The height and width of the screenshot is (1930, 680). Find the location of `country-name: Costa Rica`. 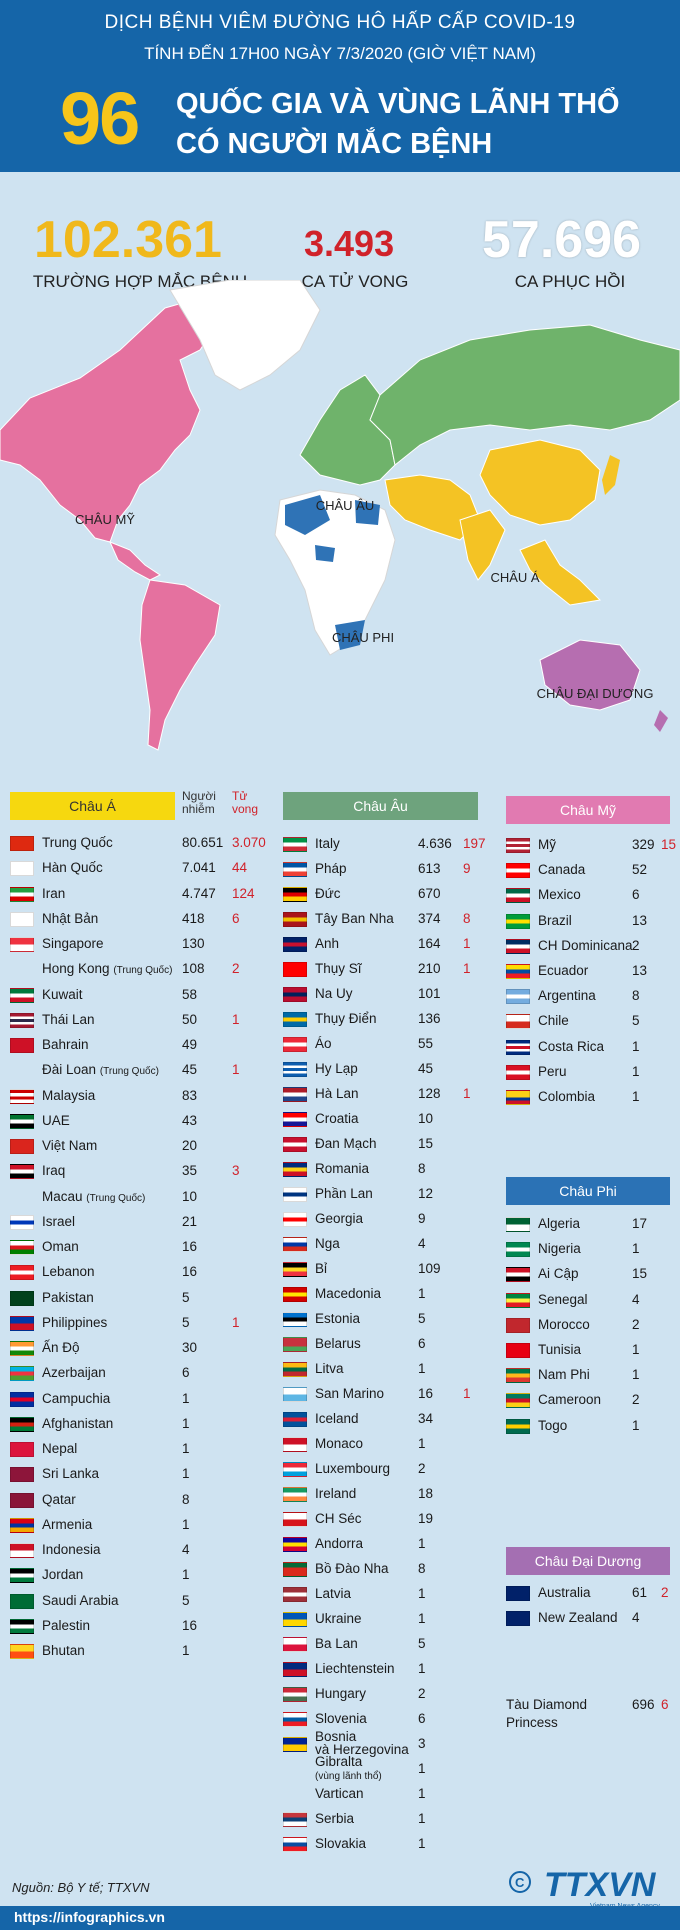

country-name: Costa Rica is located at coordinates (571, 1046).